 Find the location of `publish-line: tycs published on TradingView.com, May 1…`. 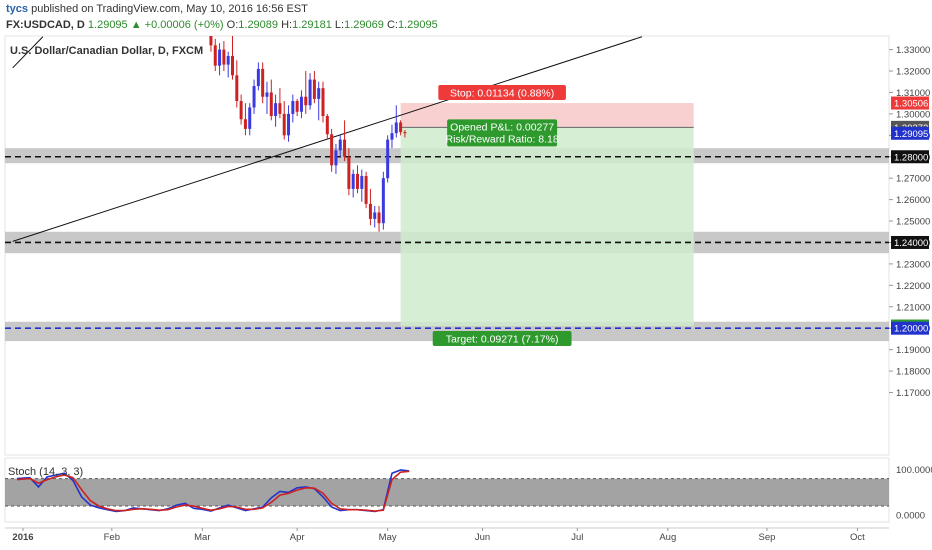

publish-line: tycs published on TradingView.com, May 1… is located at coordinates (157, 9).